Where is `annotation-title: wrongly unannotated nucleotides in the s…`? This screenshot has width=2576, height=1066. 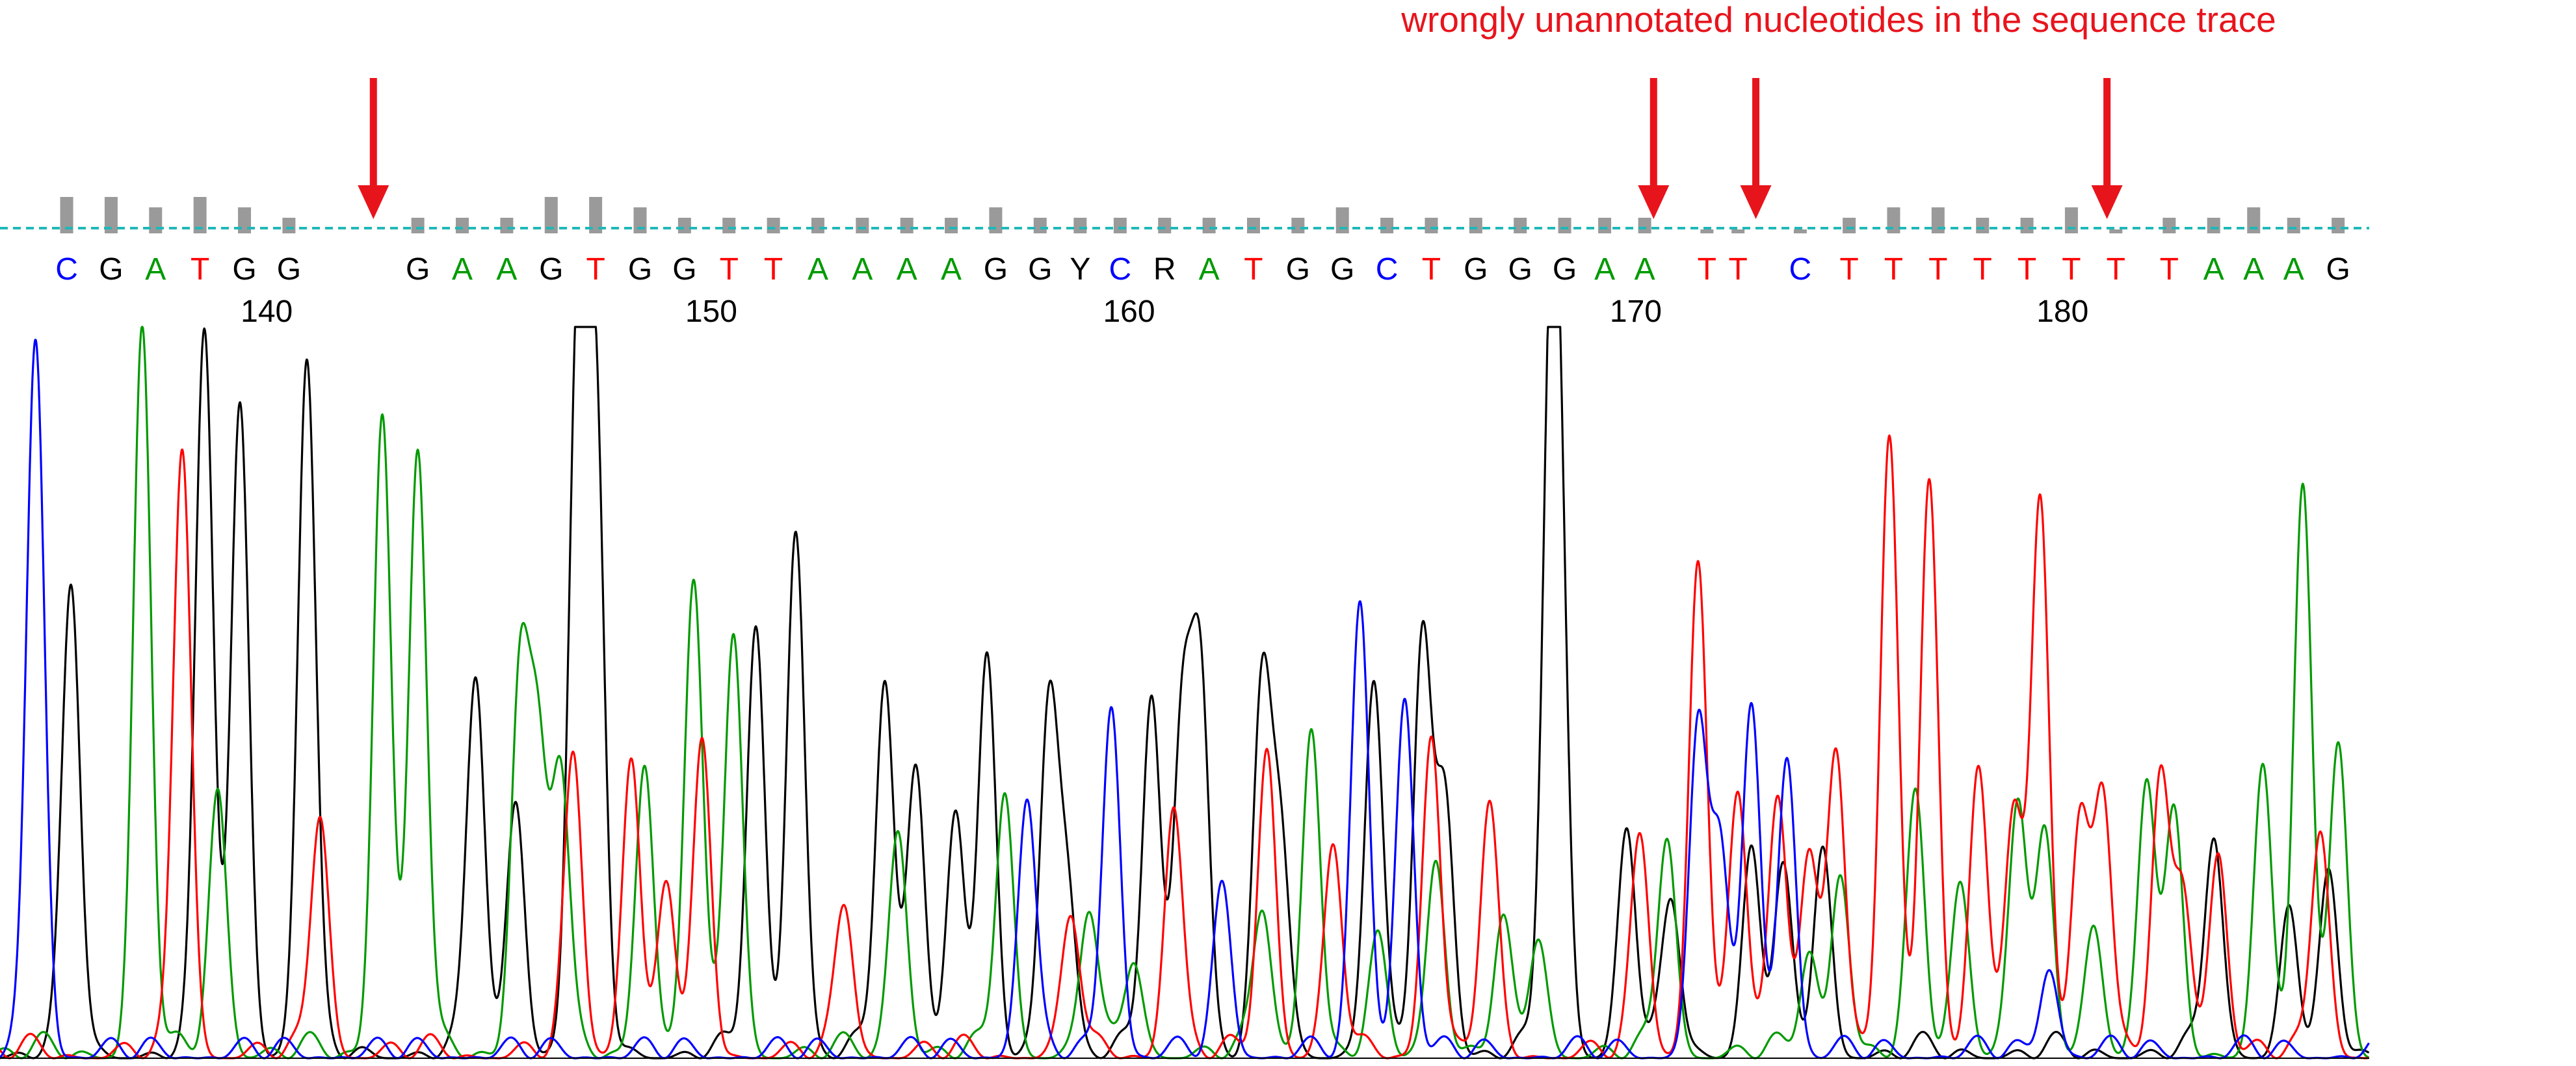
annotation-title: wrongly unannotated nucleotides in the s… is located at coordinates (1838, 20).